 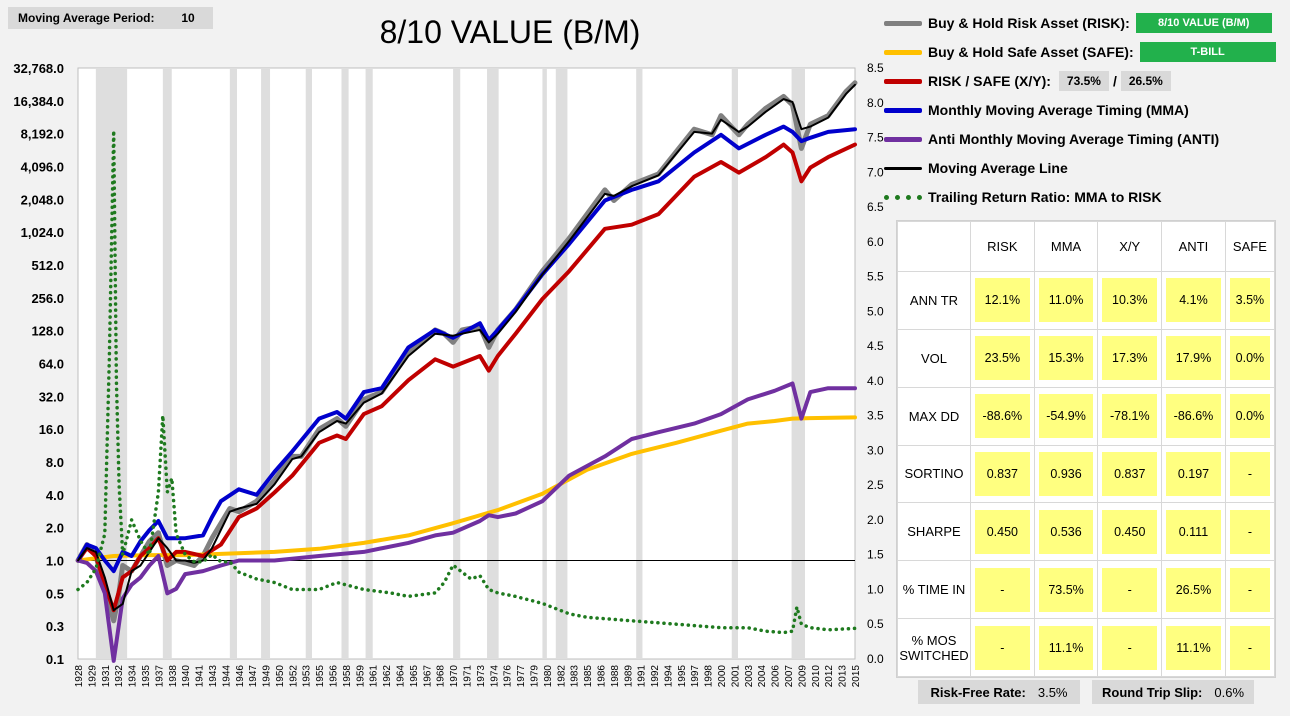 I want to click on legend-xy-label: RISK / SAFE (X/Y):, so click(x=989, y=81).